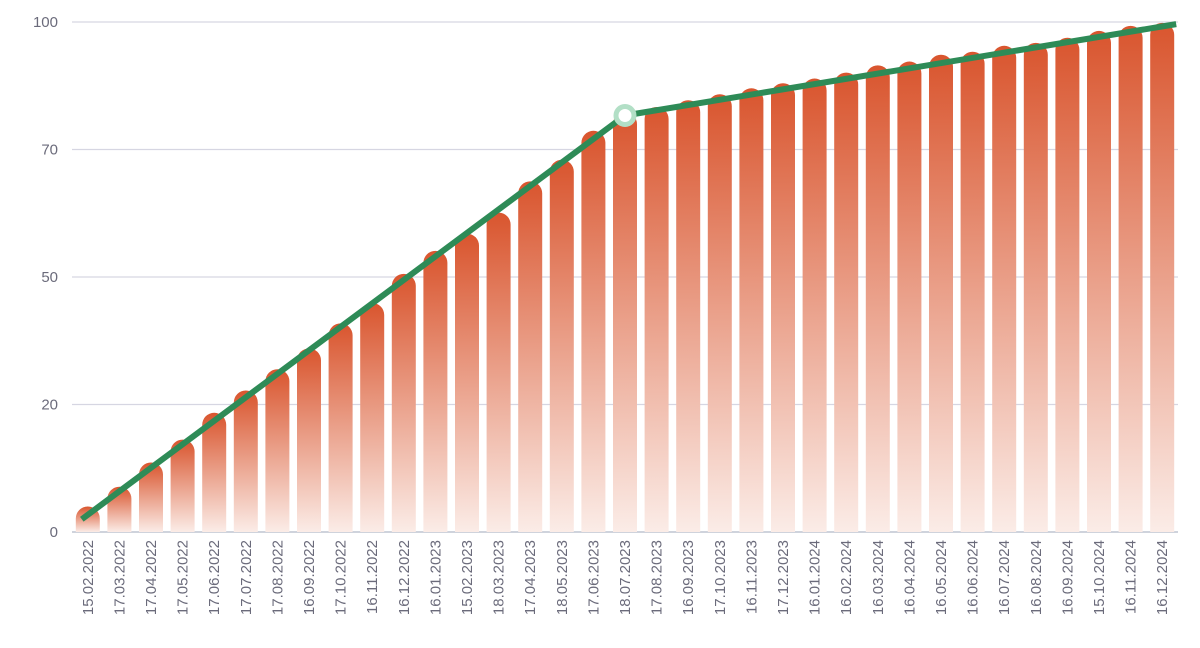 The height and width of the screenshot is (648, 1200). Describe the element at coordinates (530, 577) in the screenshot. I see `x-tick-label: 17.04.2023` at that location.